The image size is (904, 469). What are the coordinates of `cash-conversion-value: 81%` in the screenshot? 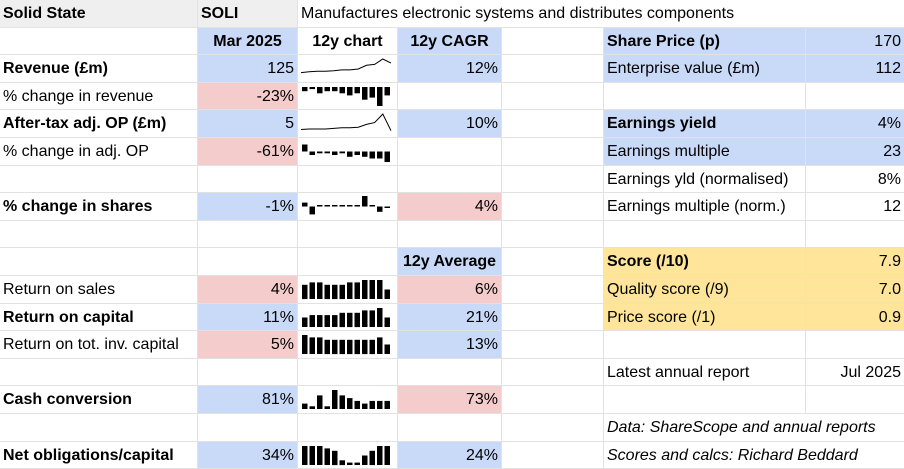 It's located at (248, 400).